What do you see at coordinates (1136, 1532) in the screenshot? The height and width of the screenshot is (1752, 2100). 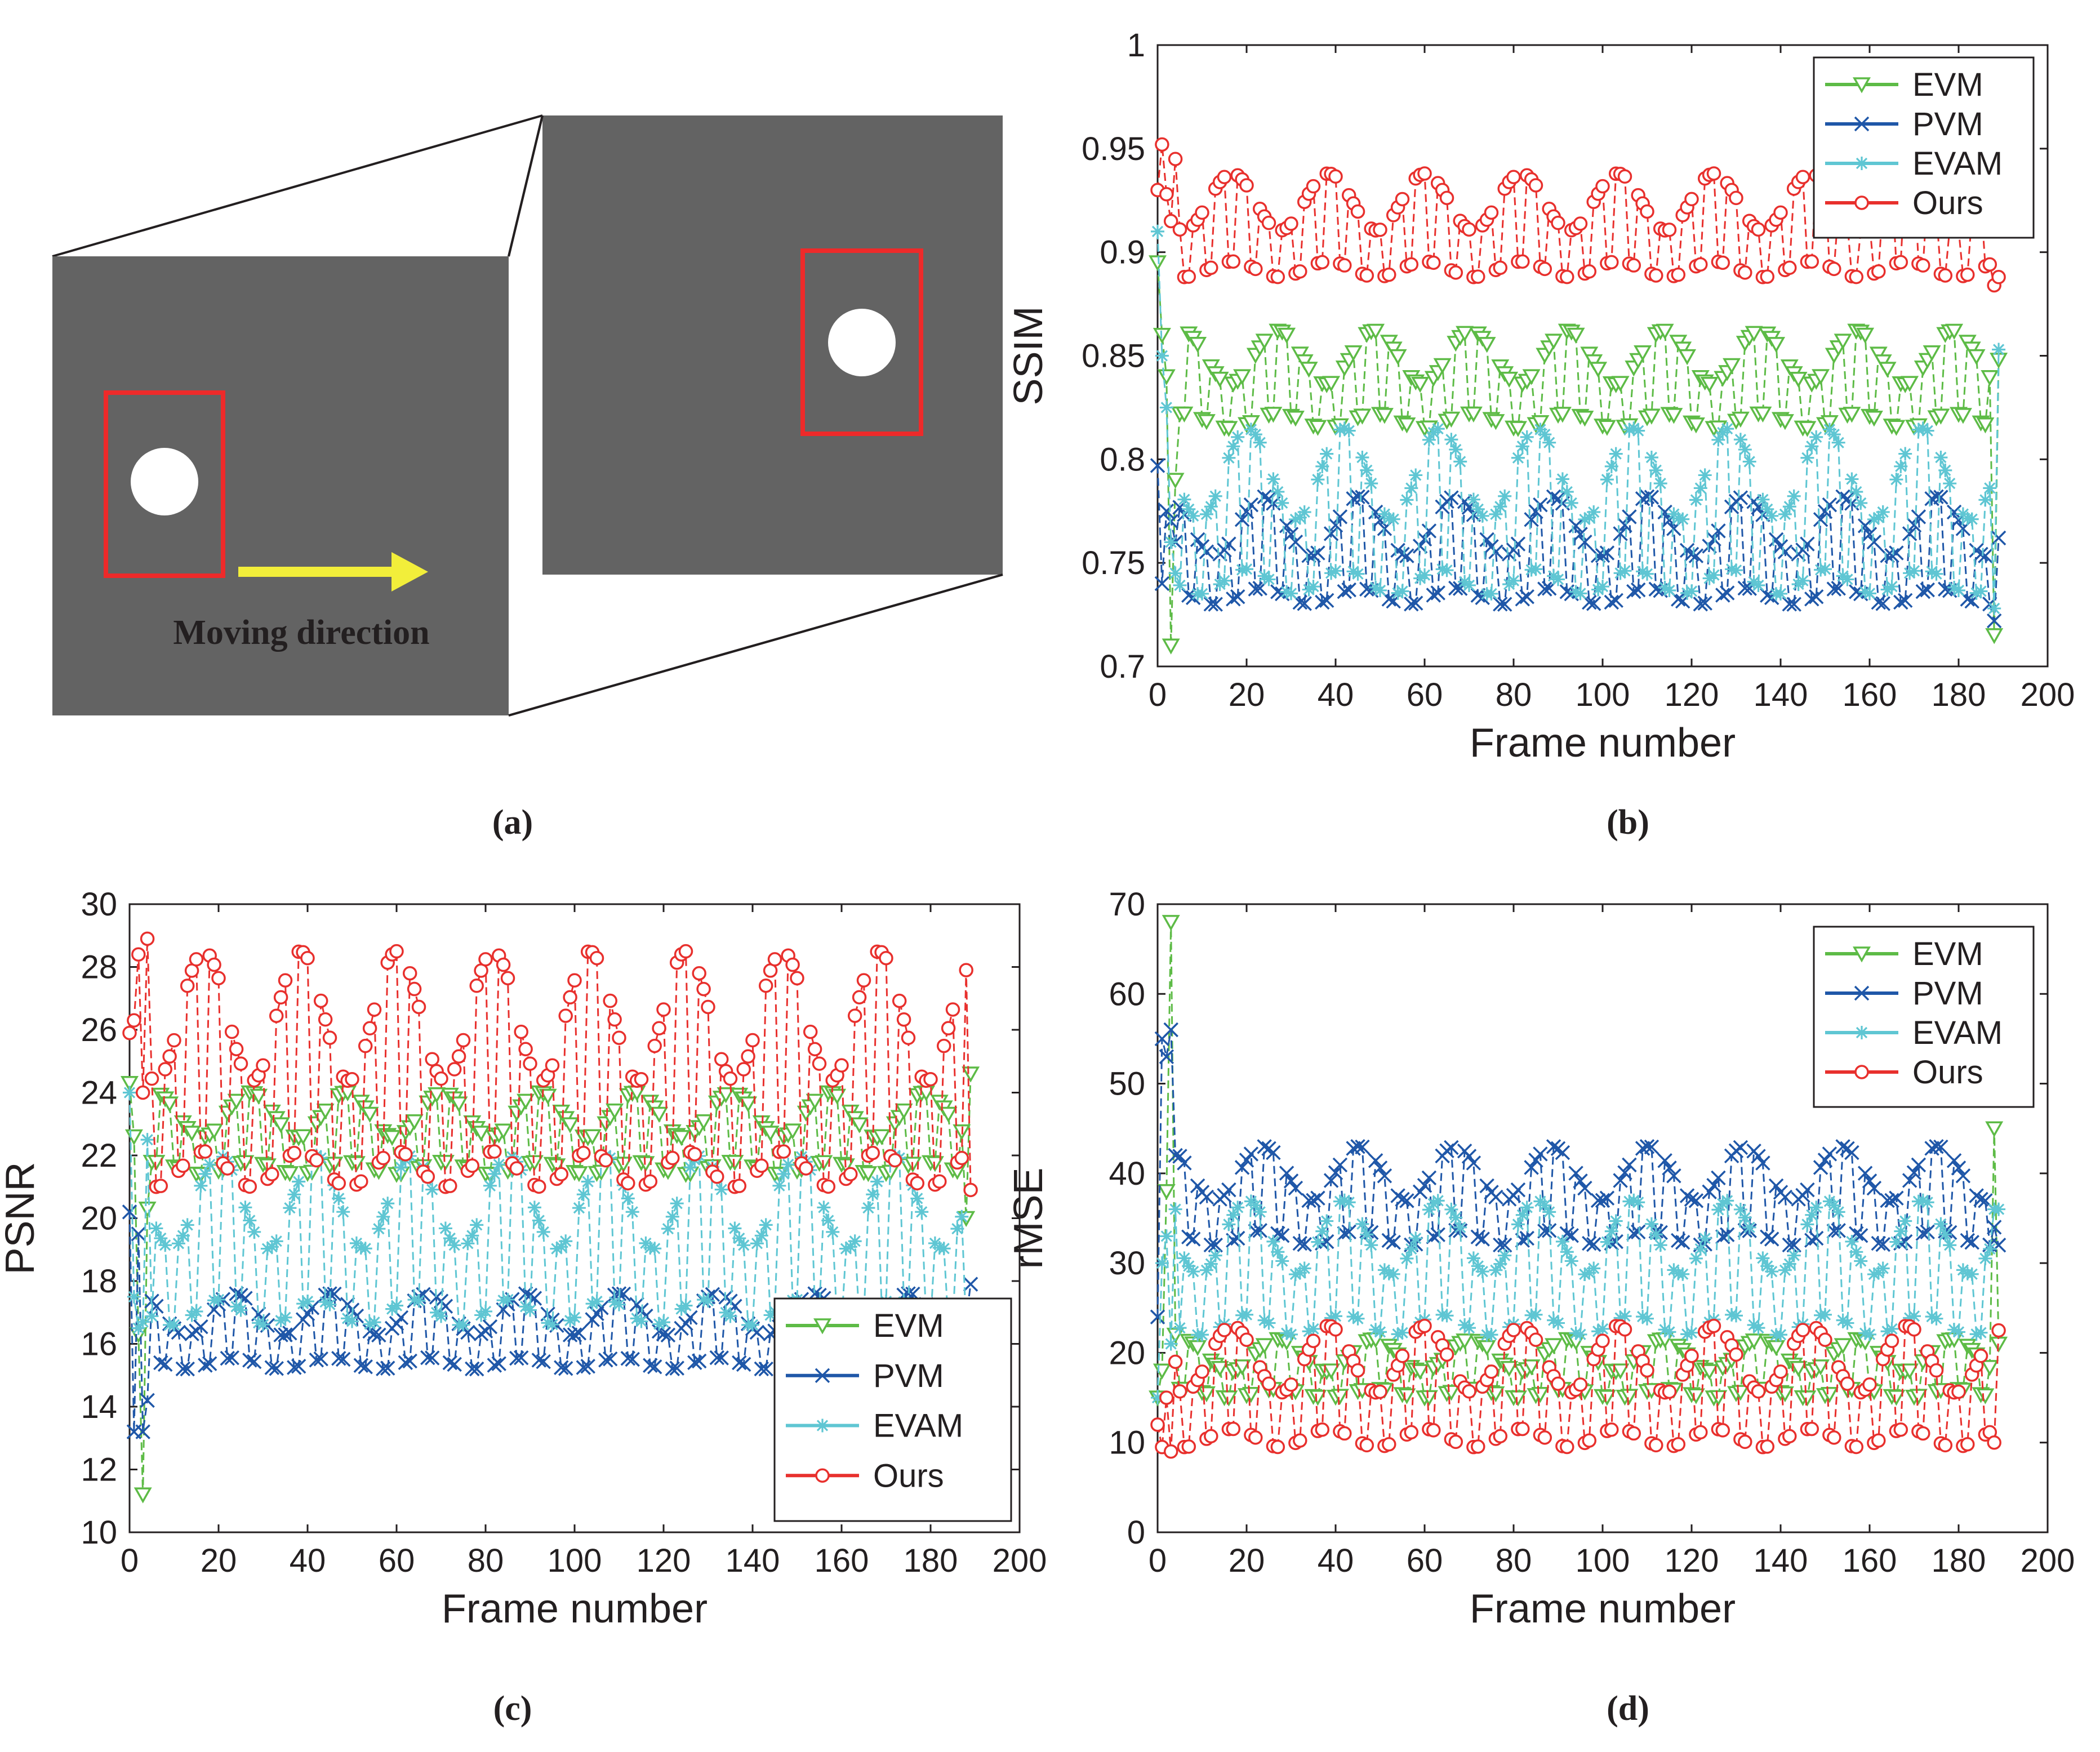 I see `y-tick-label: 0` at bounding box center [1136, 1532].